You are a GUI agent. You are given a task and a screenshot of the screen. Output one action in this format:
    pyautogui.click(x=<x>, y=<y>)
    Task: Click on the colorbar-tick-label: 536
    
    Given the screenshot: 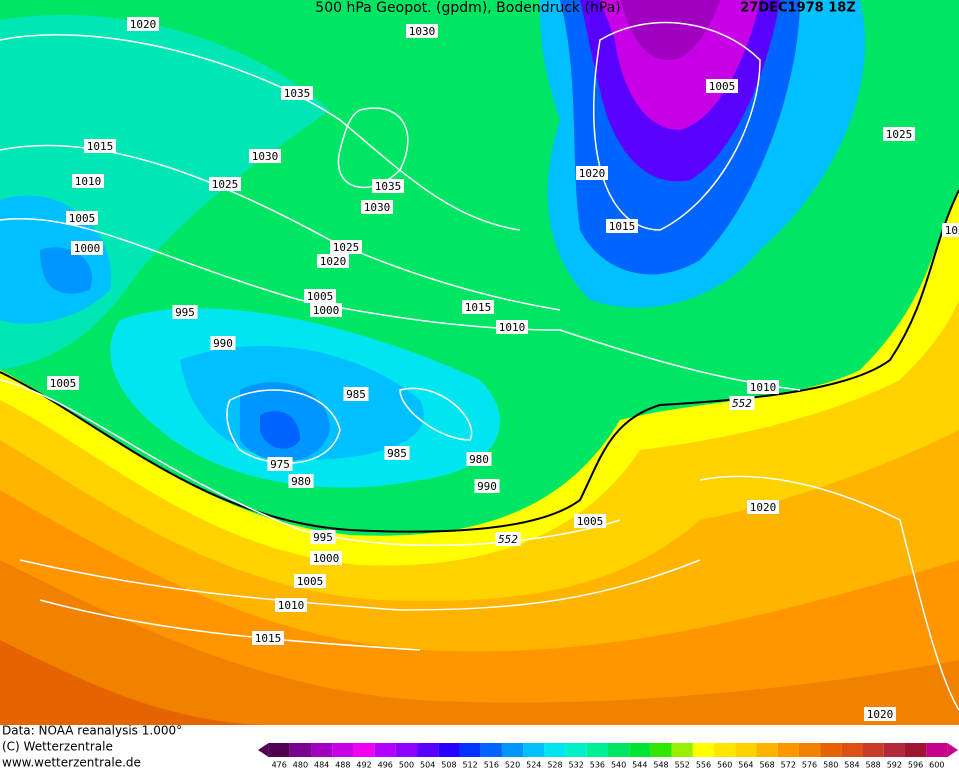 What is the action you would take?
    pyautogui.click(x=597, y=765)
    